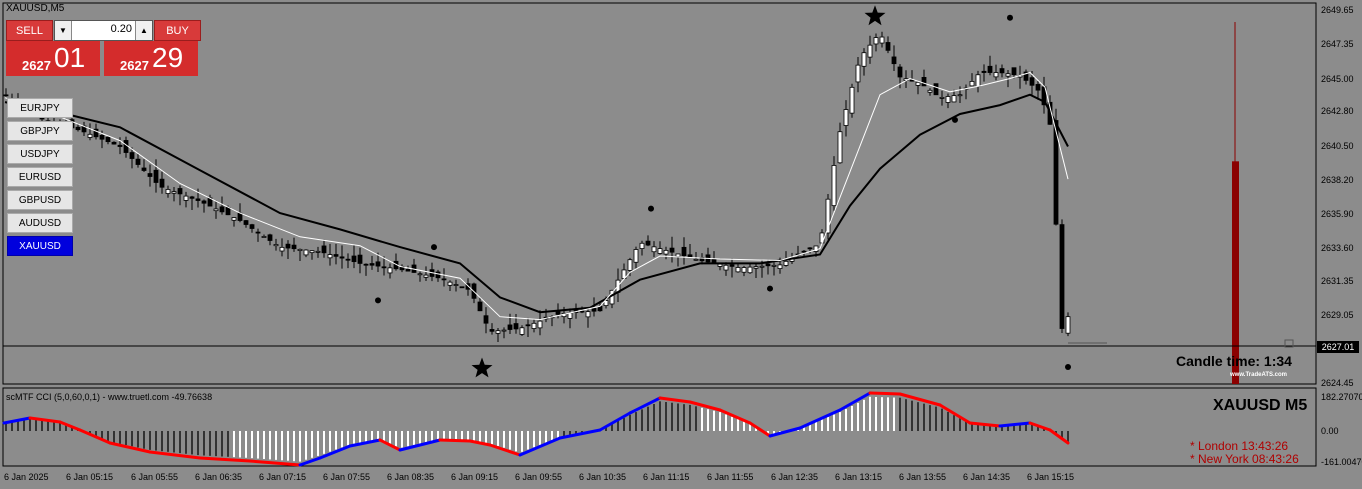 The width and height of the screenshot is (1362, 489). Describe the element at coordinates (40, 246) in the screenshot. I see `symbol-button-xauusd: XAUUSD` at that location.